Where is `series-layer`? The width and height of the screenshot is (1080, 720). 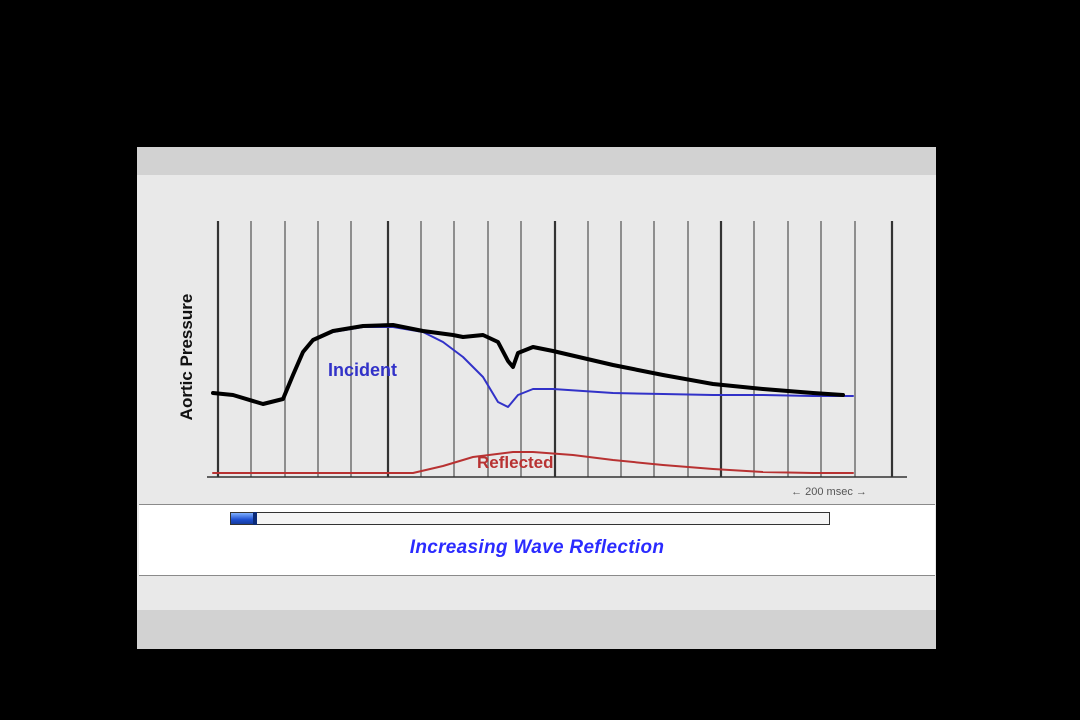
series-layer is located at coordinates (532, 398).